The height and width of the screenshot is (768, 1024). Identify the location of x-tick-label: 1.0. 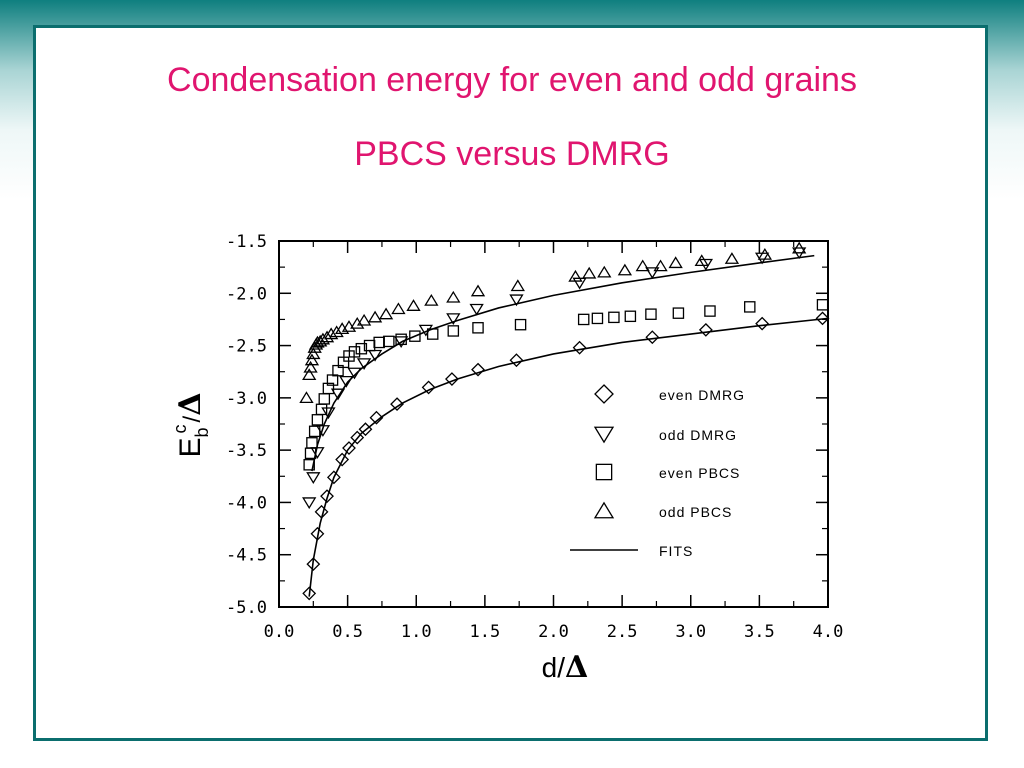
(416, 632).